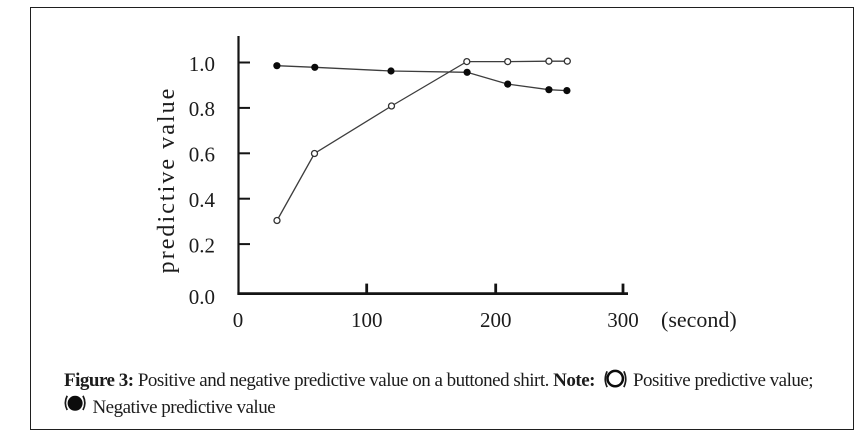  What do you see at coordinates (202, 109) in the screenshot?
I see `svg-text: 0.8` at bounding box center [202, 109].